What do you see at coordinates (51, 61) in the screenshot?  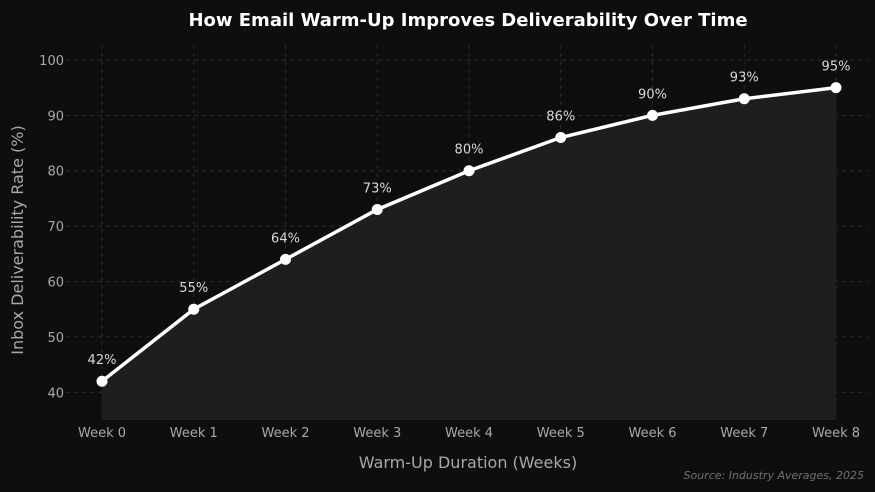 I see `y-tick-label: 100` at bounding box center [51, 61].